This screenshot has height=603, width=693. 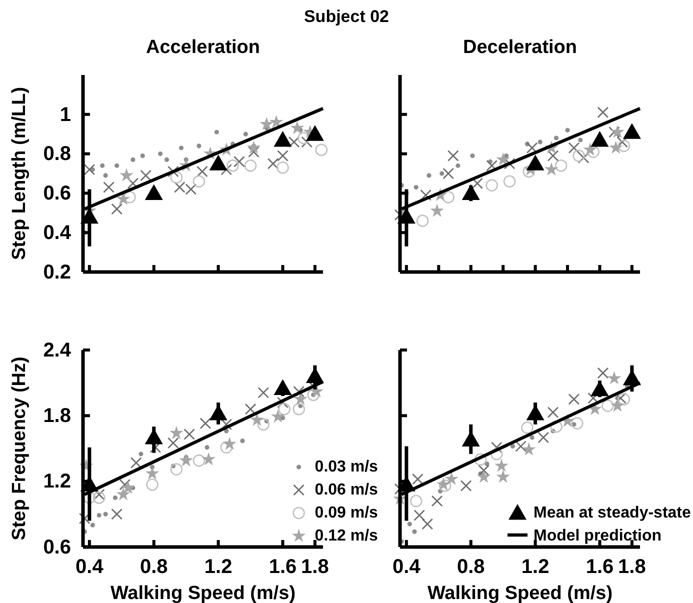 What do you see at coordinates (65, 115) in the screenshot?
I see `y-tick-label: 1` at bounding box center [65, 115].